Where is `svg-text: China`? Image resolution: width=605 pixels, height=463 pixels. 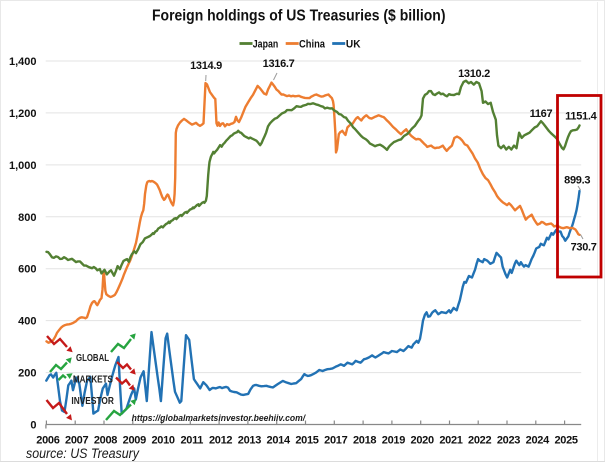
svg-text: China is located at coordinates (312, 45).